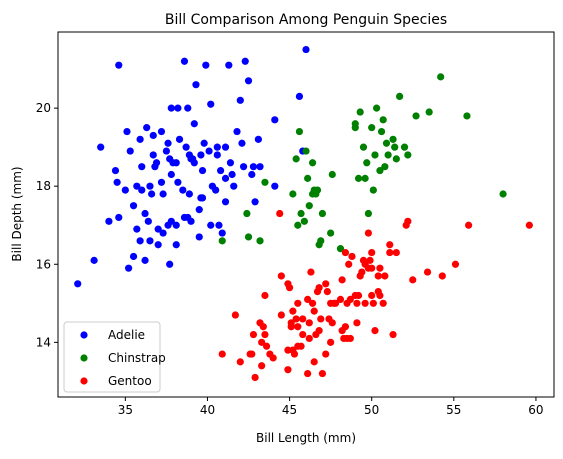 The image size is (563, 459). Describe the element at coordinates (43, 342) in the screenshot. I see `y-tick-label: 14` at that location.